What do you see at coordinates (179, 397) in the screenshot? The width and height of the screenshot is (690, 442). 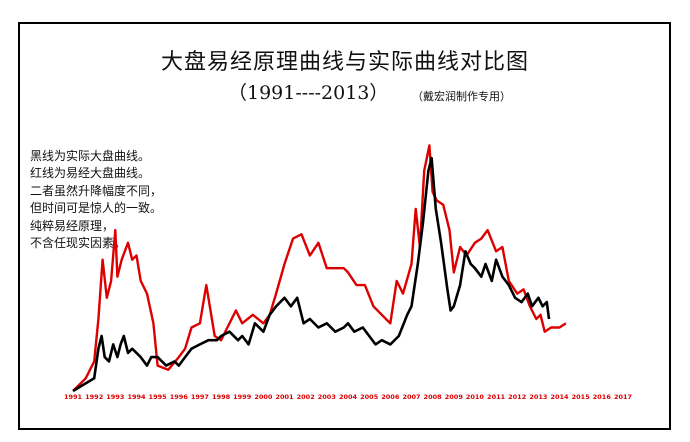 I see `x-tick-label: 1996` at bounding box center [179, 397].